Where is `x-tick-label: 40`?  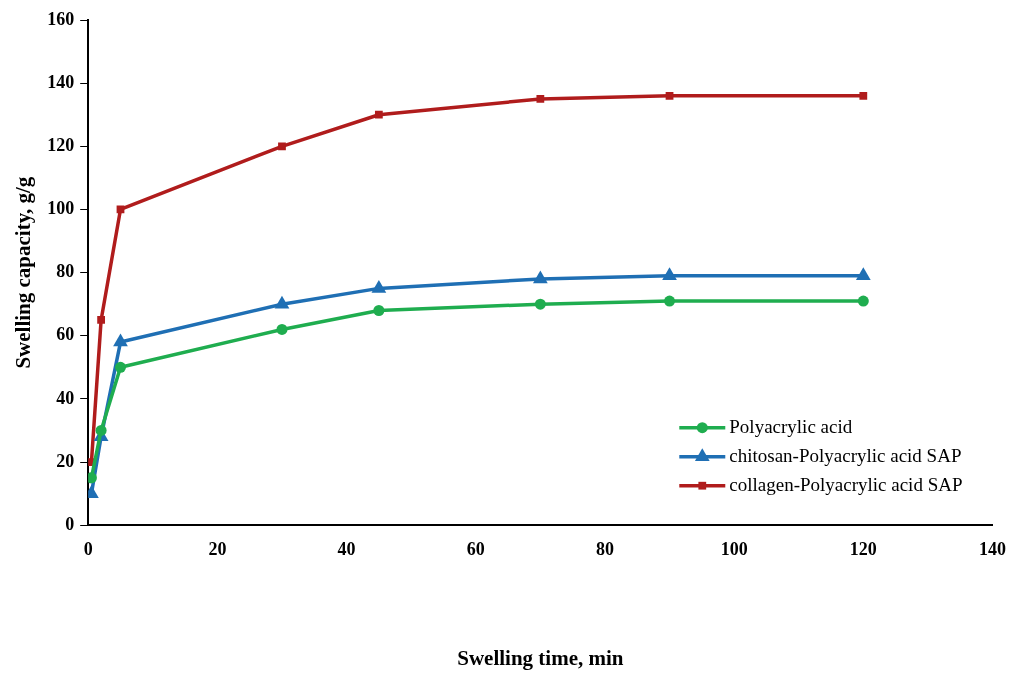 x-tick-label: 40 is located at coordinates (346, 548).